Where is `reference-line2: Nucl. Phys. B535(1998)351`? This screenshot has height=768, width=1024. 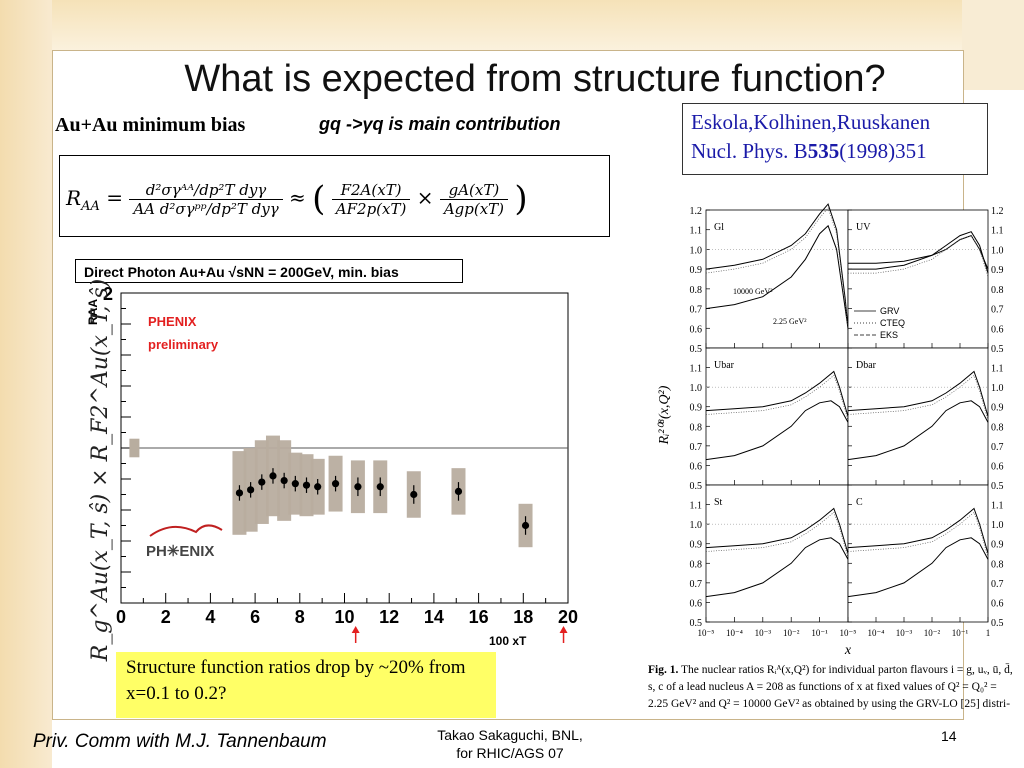 reference-line2: Nucl. Phys. B535(1998)351 is located at coordinates (835, 151).